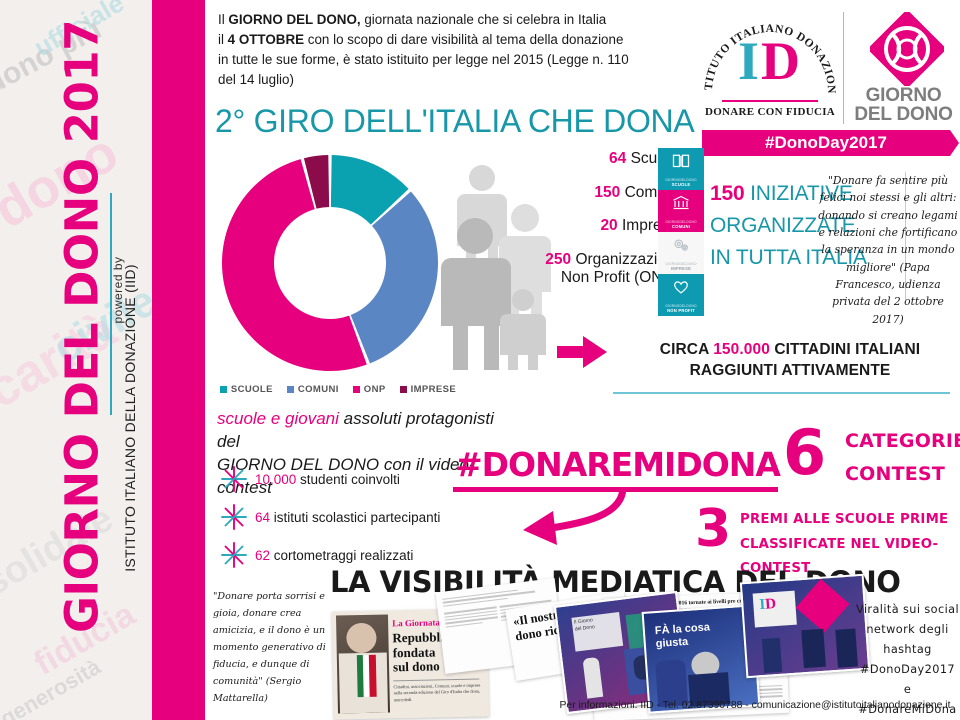  Describe the element at coordinates (374, 389) in the screenshot. I see `legend-label: ONP` at that location.